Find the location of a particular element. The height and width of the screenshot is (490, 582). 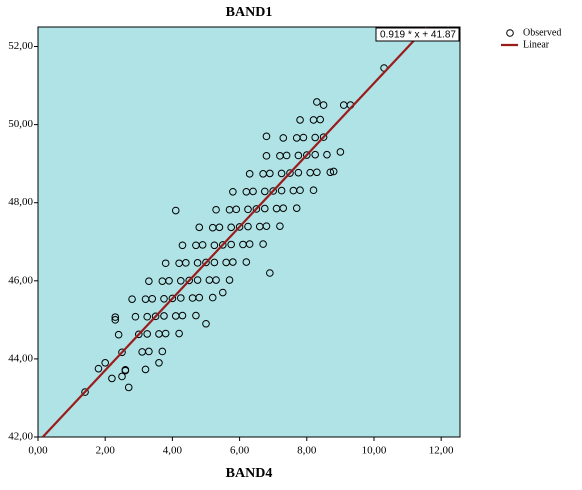

x-tick-label: 2,00 is located at coordinates (106, 451).